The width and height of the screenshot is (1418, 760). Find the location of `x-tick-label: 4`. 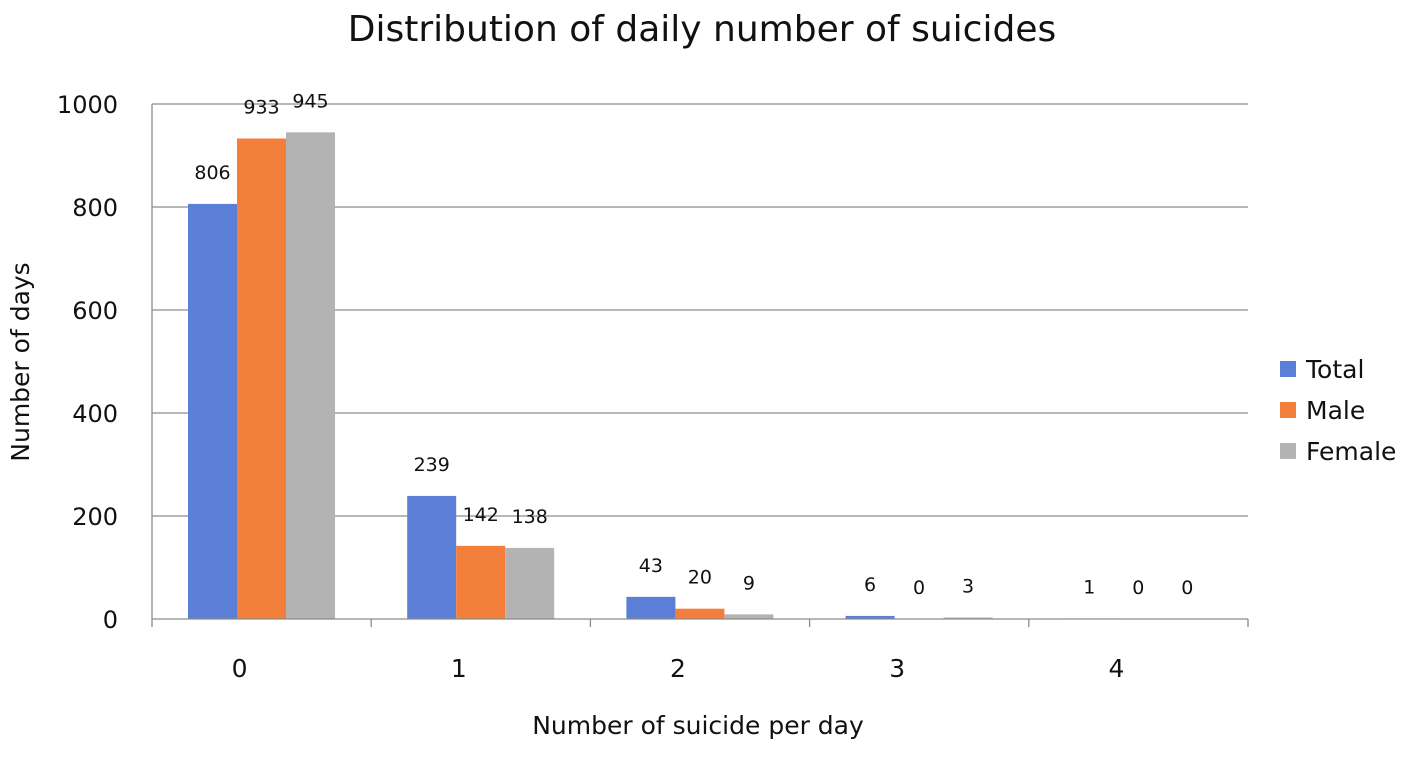

x-tick-label: 4 is located at coordinates (1116, 668).